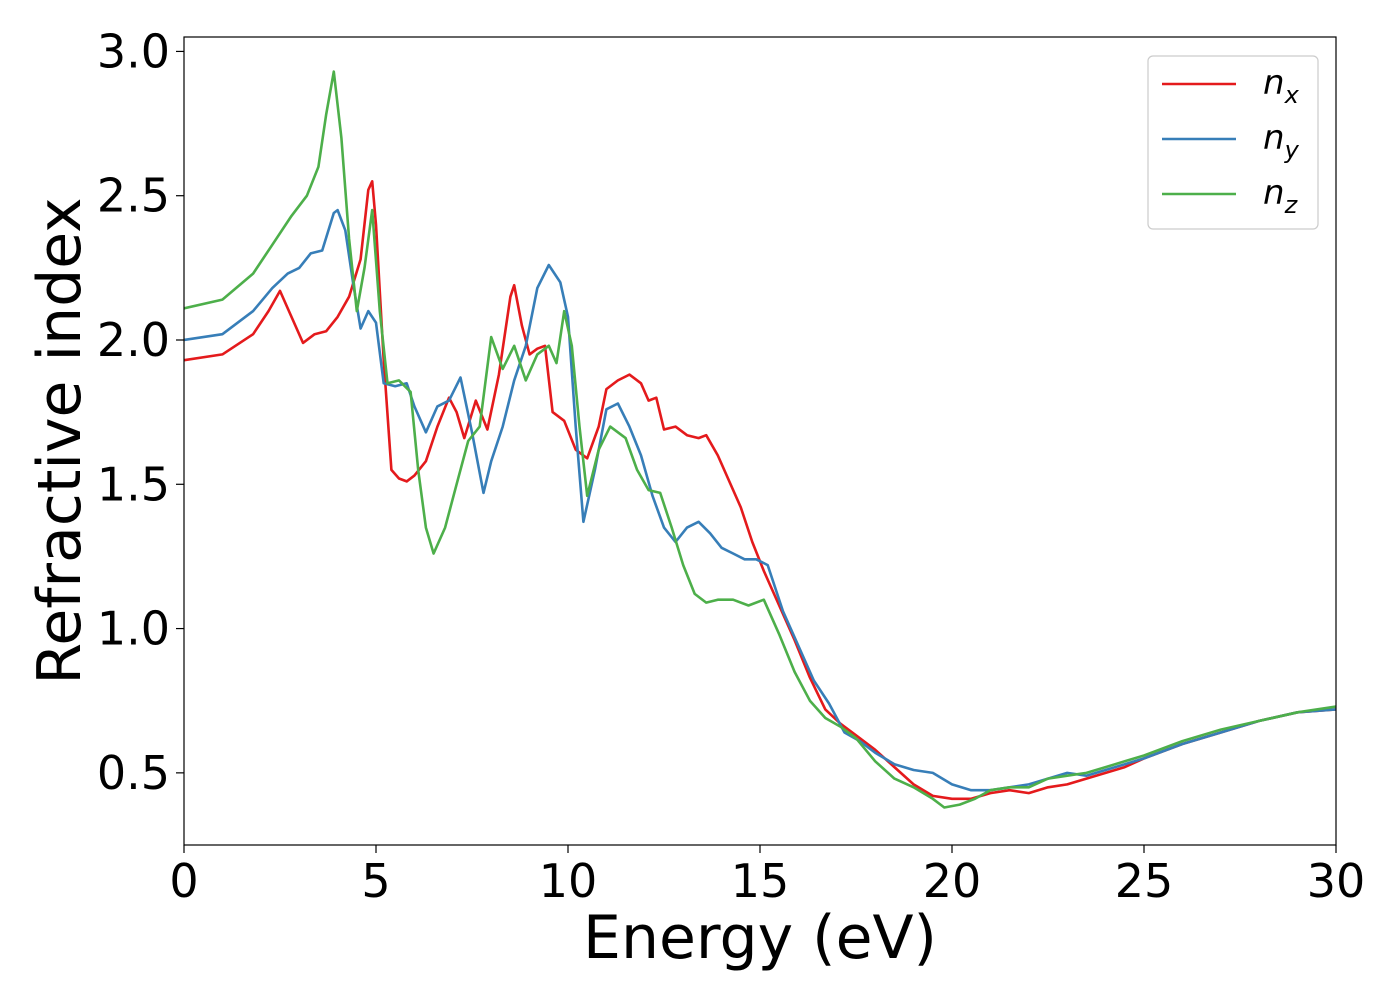 Image resolution: width=1400 pixels, height=1005 pixels. What do you see at coordinates (568, 881) in the screenshot?
I see `x-tick-label: 10` at bounding box center [568, 881].